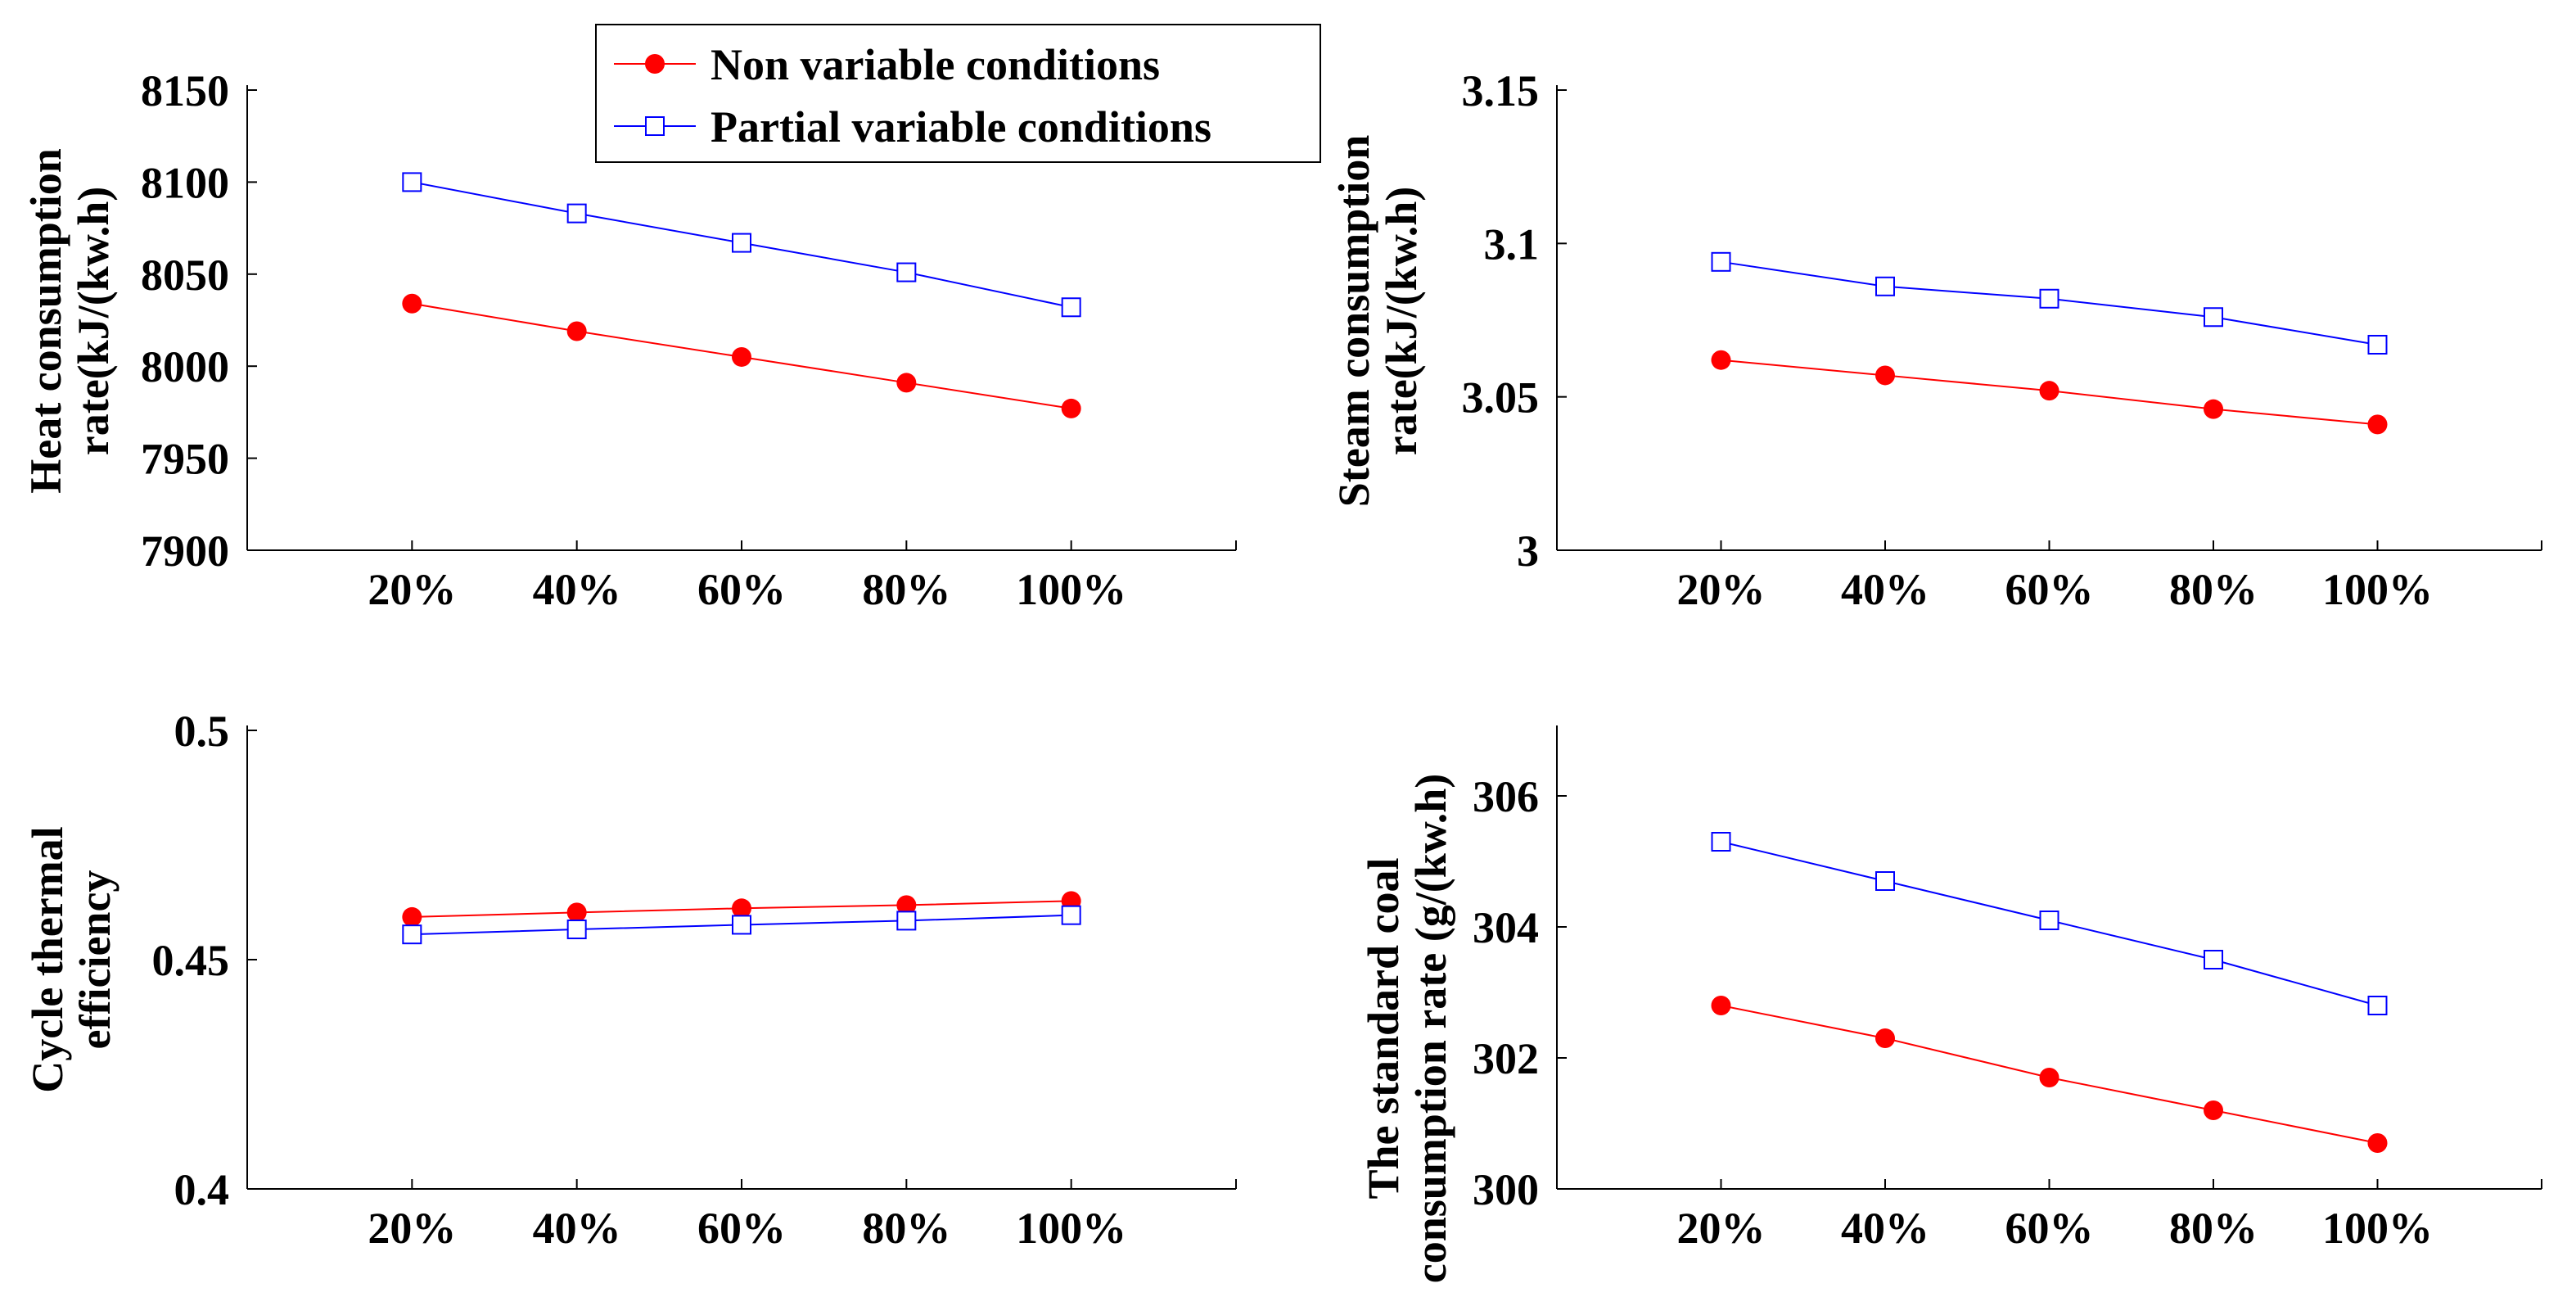  What do you see at coordinates (191, 960) in the screenshot?
I see `y-tick-label: 0.45` at bounding box center [191, 960].